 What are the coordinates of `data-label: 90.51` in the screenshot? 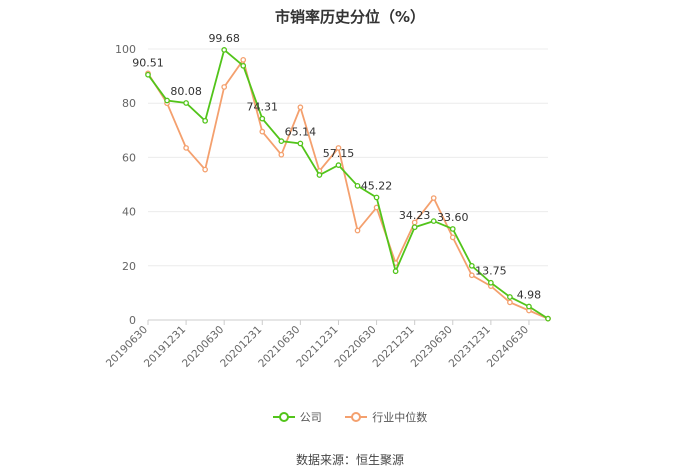 It's located at (148, 63).